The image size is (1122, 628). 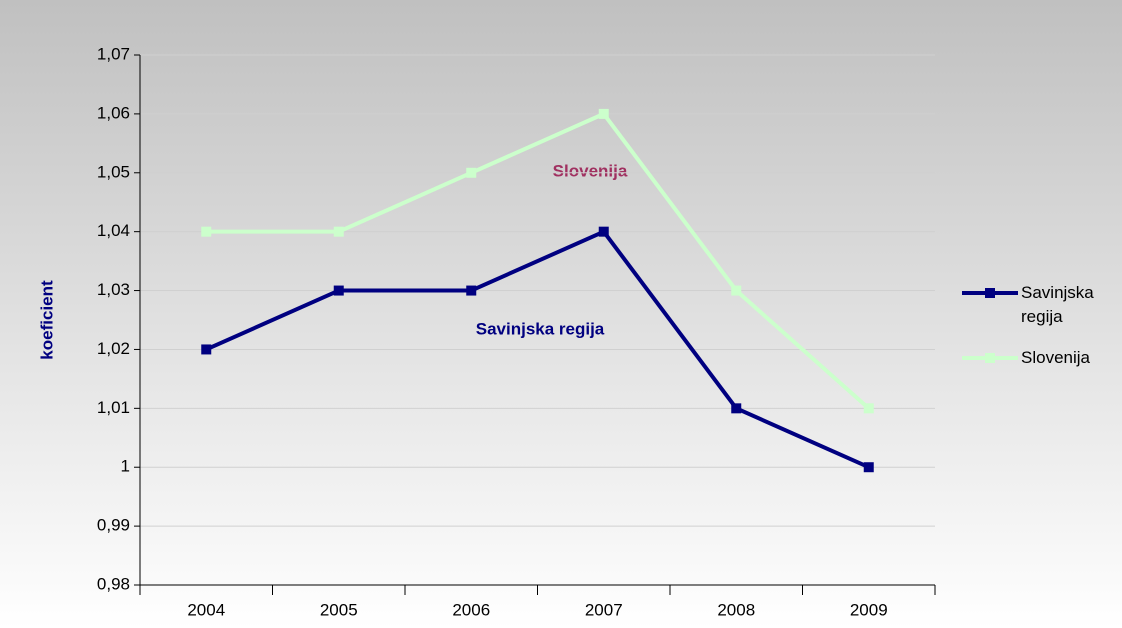 I want to click on y-tick-label: 1, so click(x=125, y=466).